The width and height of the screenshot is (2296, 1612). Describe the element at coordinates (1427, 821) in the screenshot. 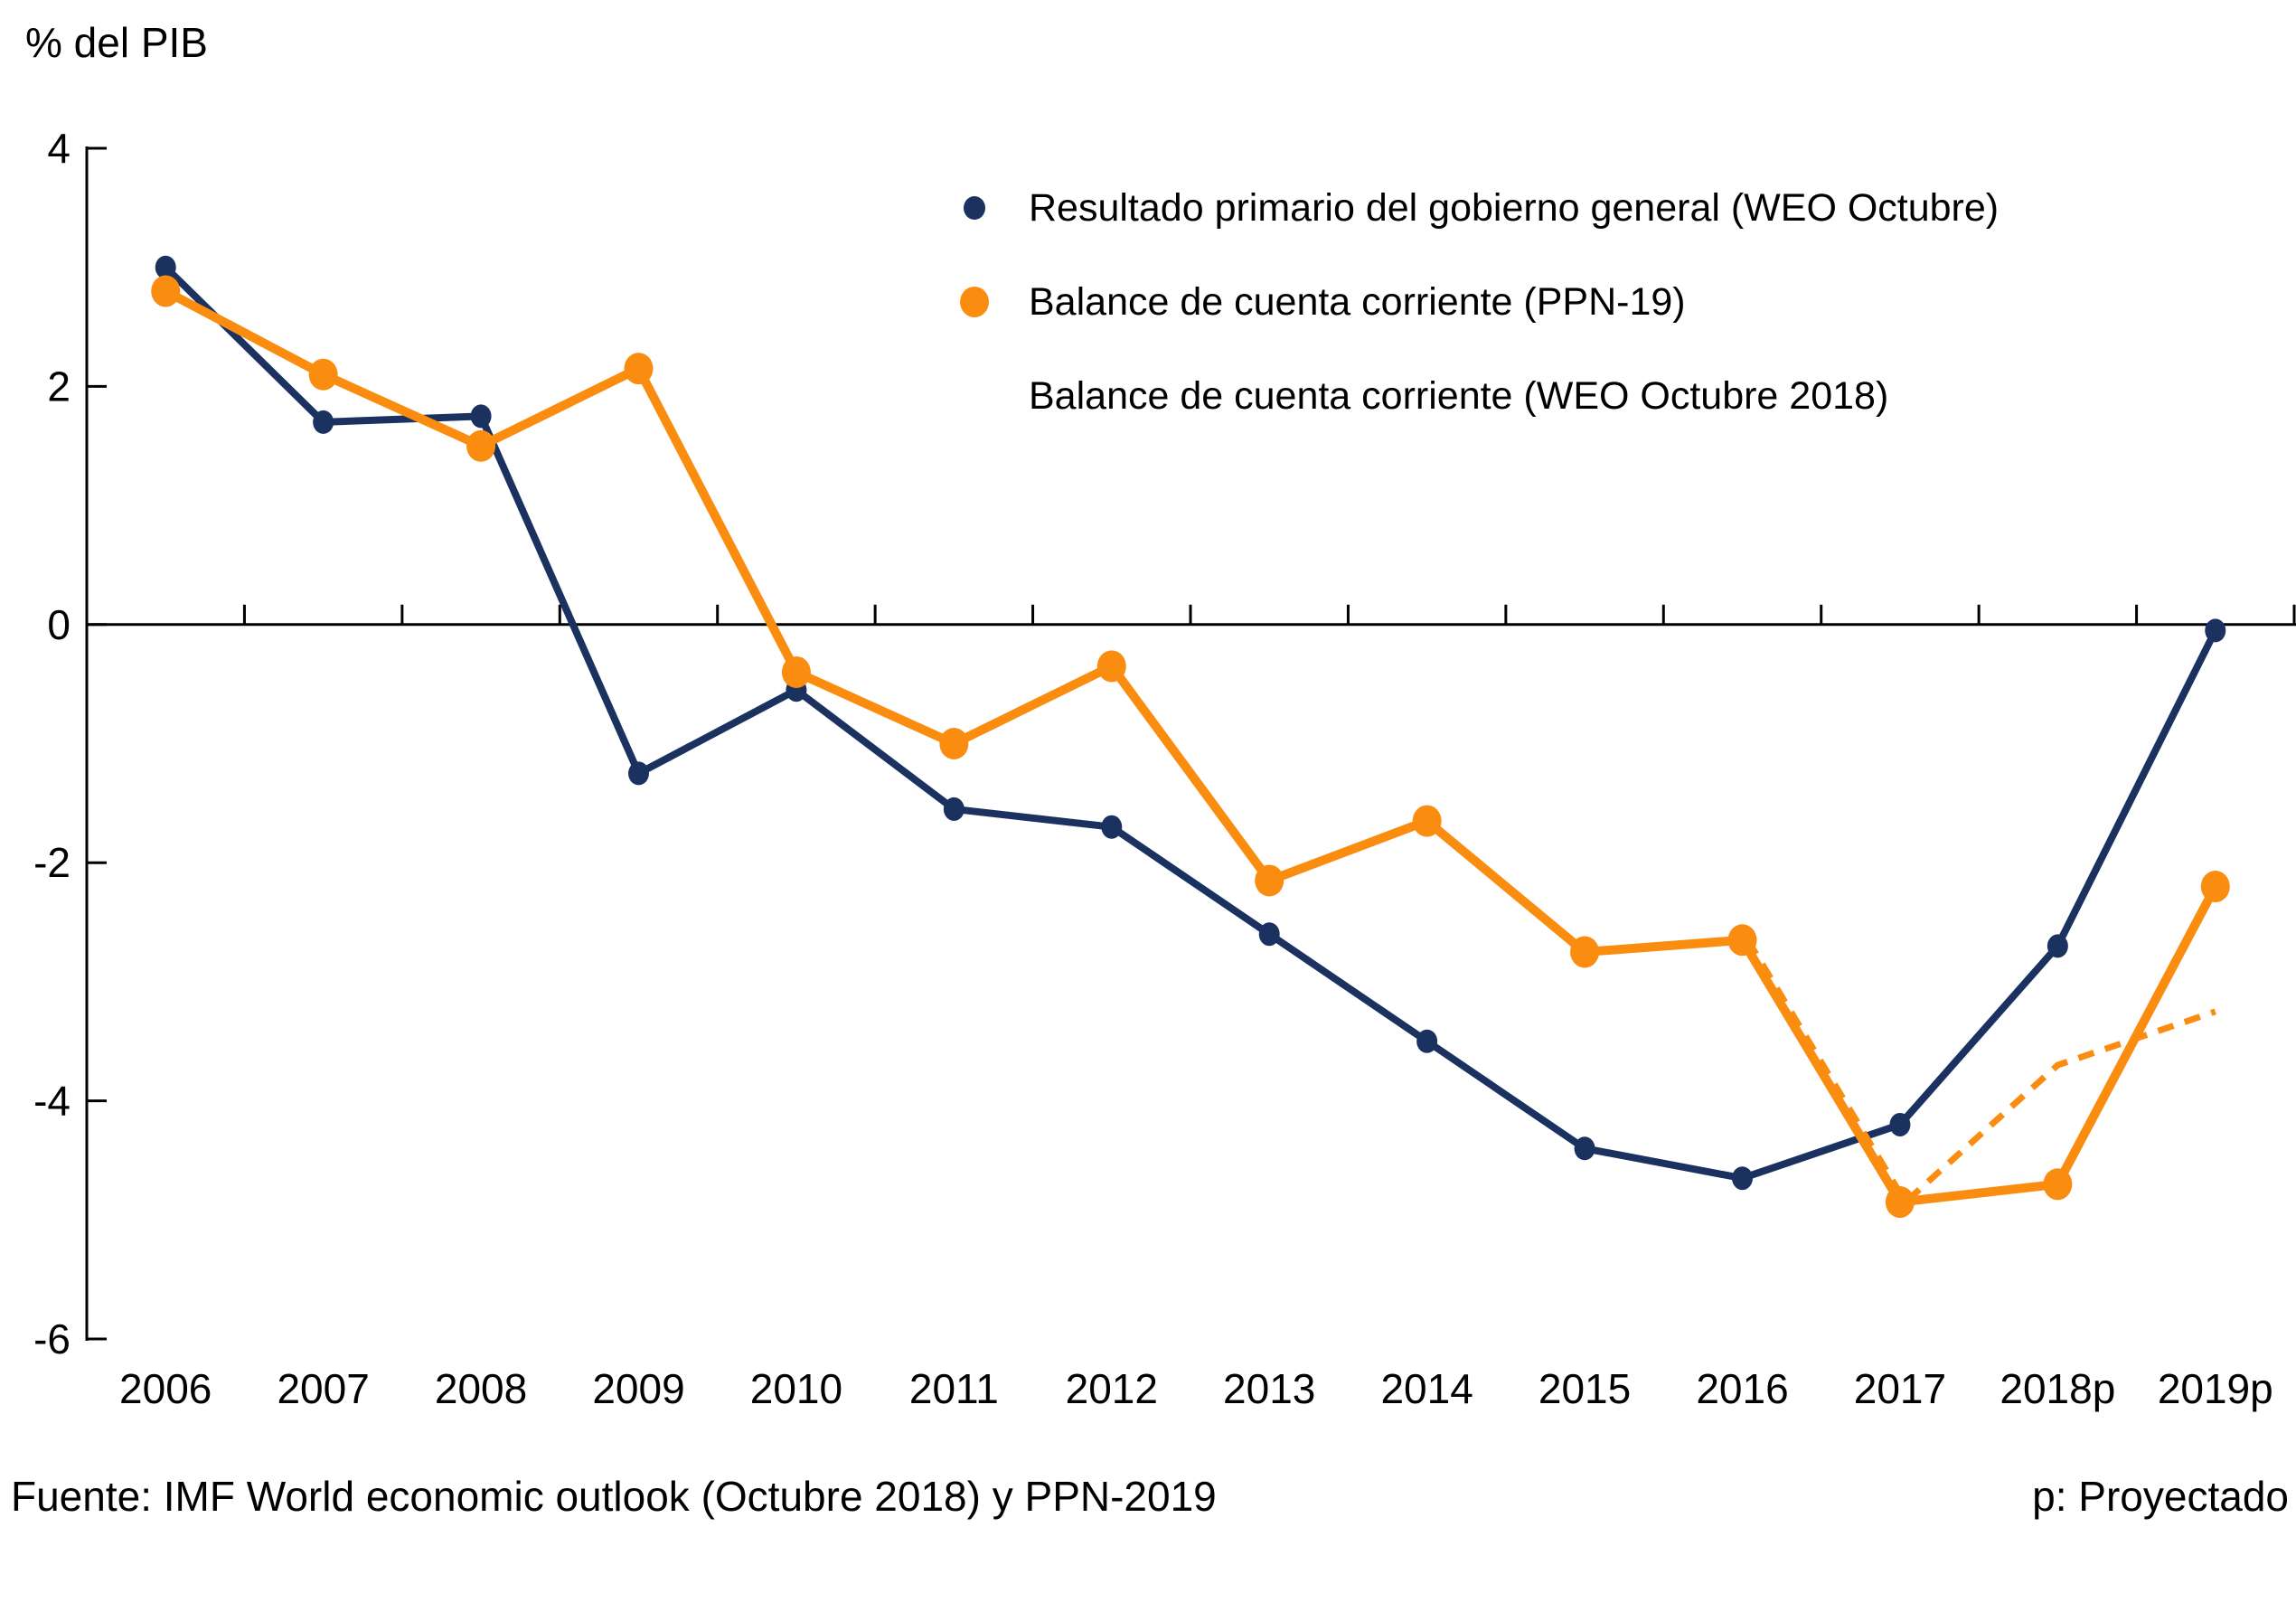

I see `data-point-s1-2014` at that location.